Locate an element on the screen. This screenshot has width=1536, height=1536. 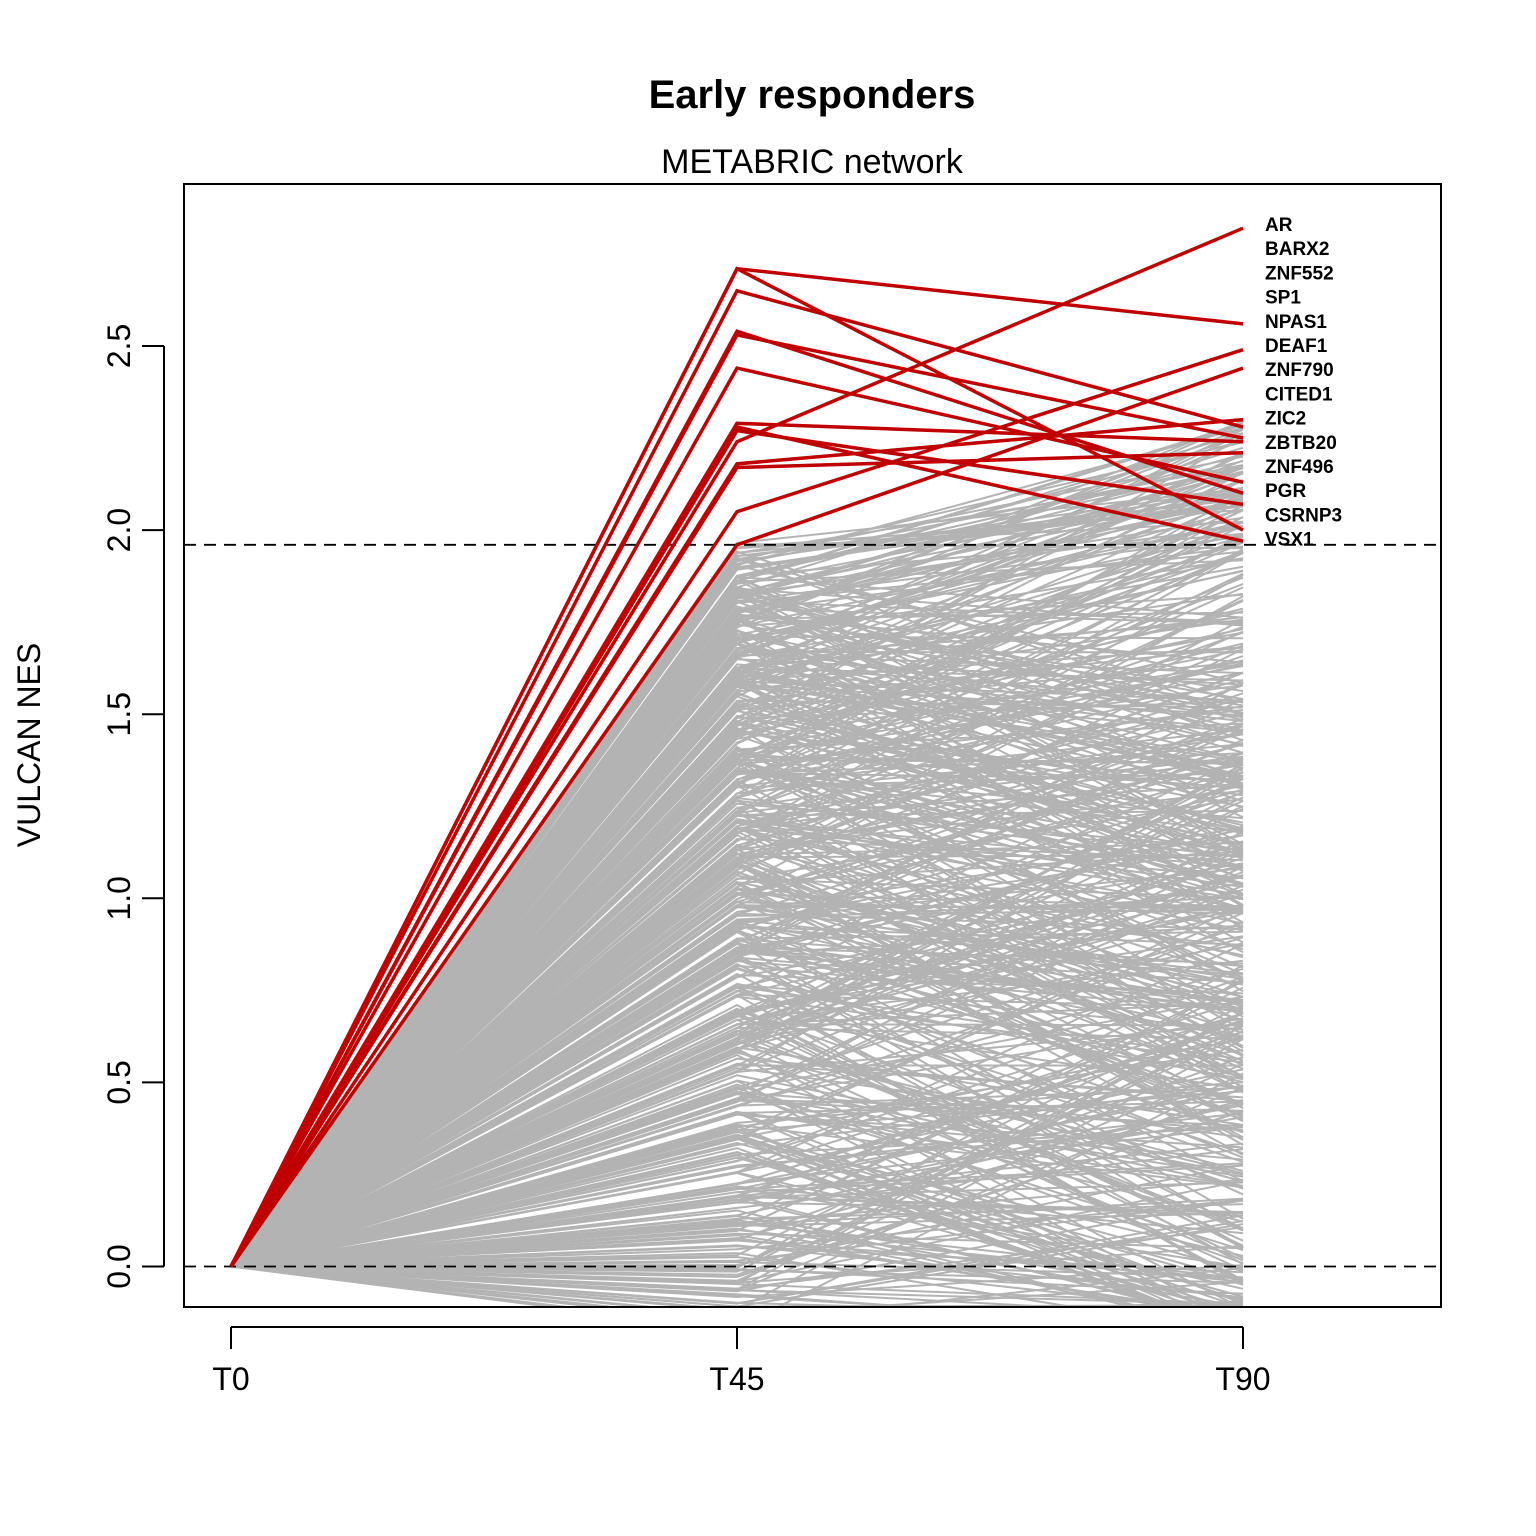
gene-label: DEAF1 is located at coordinates (1296, 346).